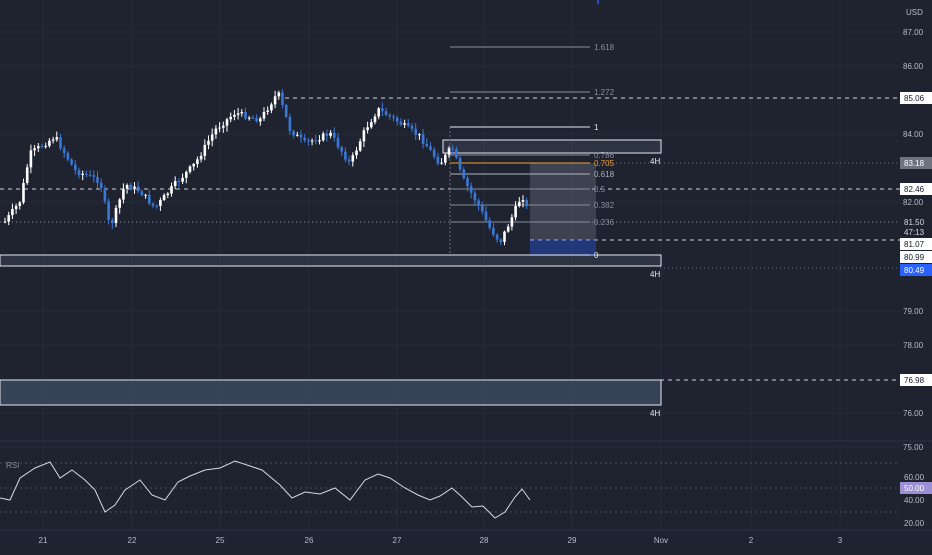 The height and width of the screenshot is (555, 932). Describe the element at coordinates (604, 174) in the screenshot. I see `fib-level-label: 0.618` at that location.